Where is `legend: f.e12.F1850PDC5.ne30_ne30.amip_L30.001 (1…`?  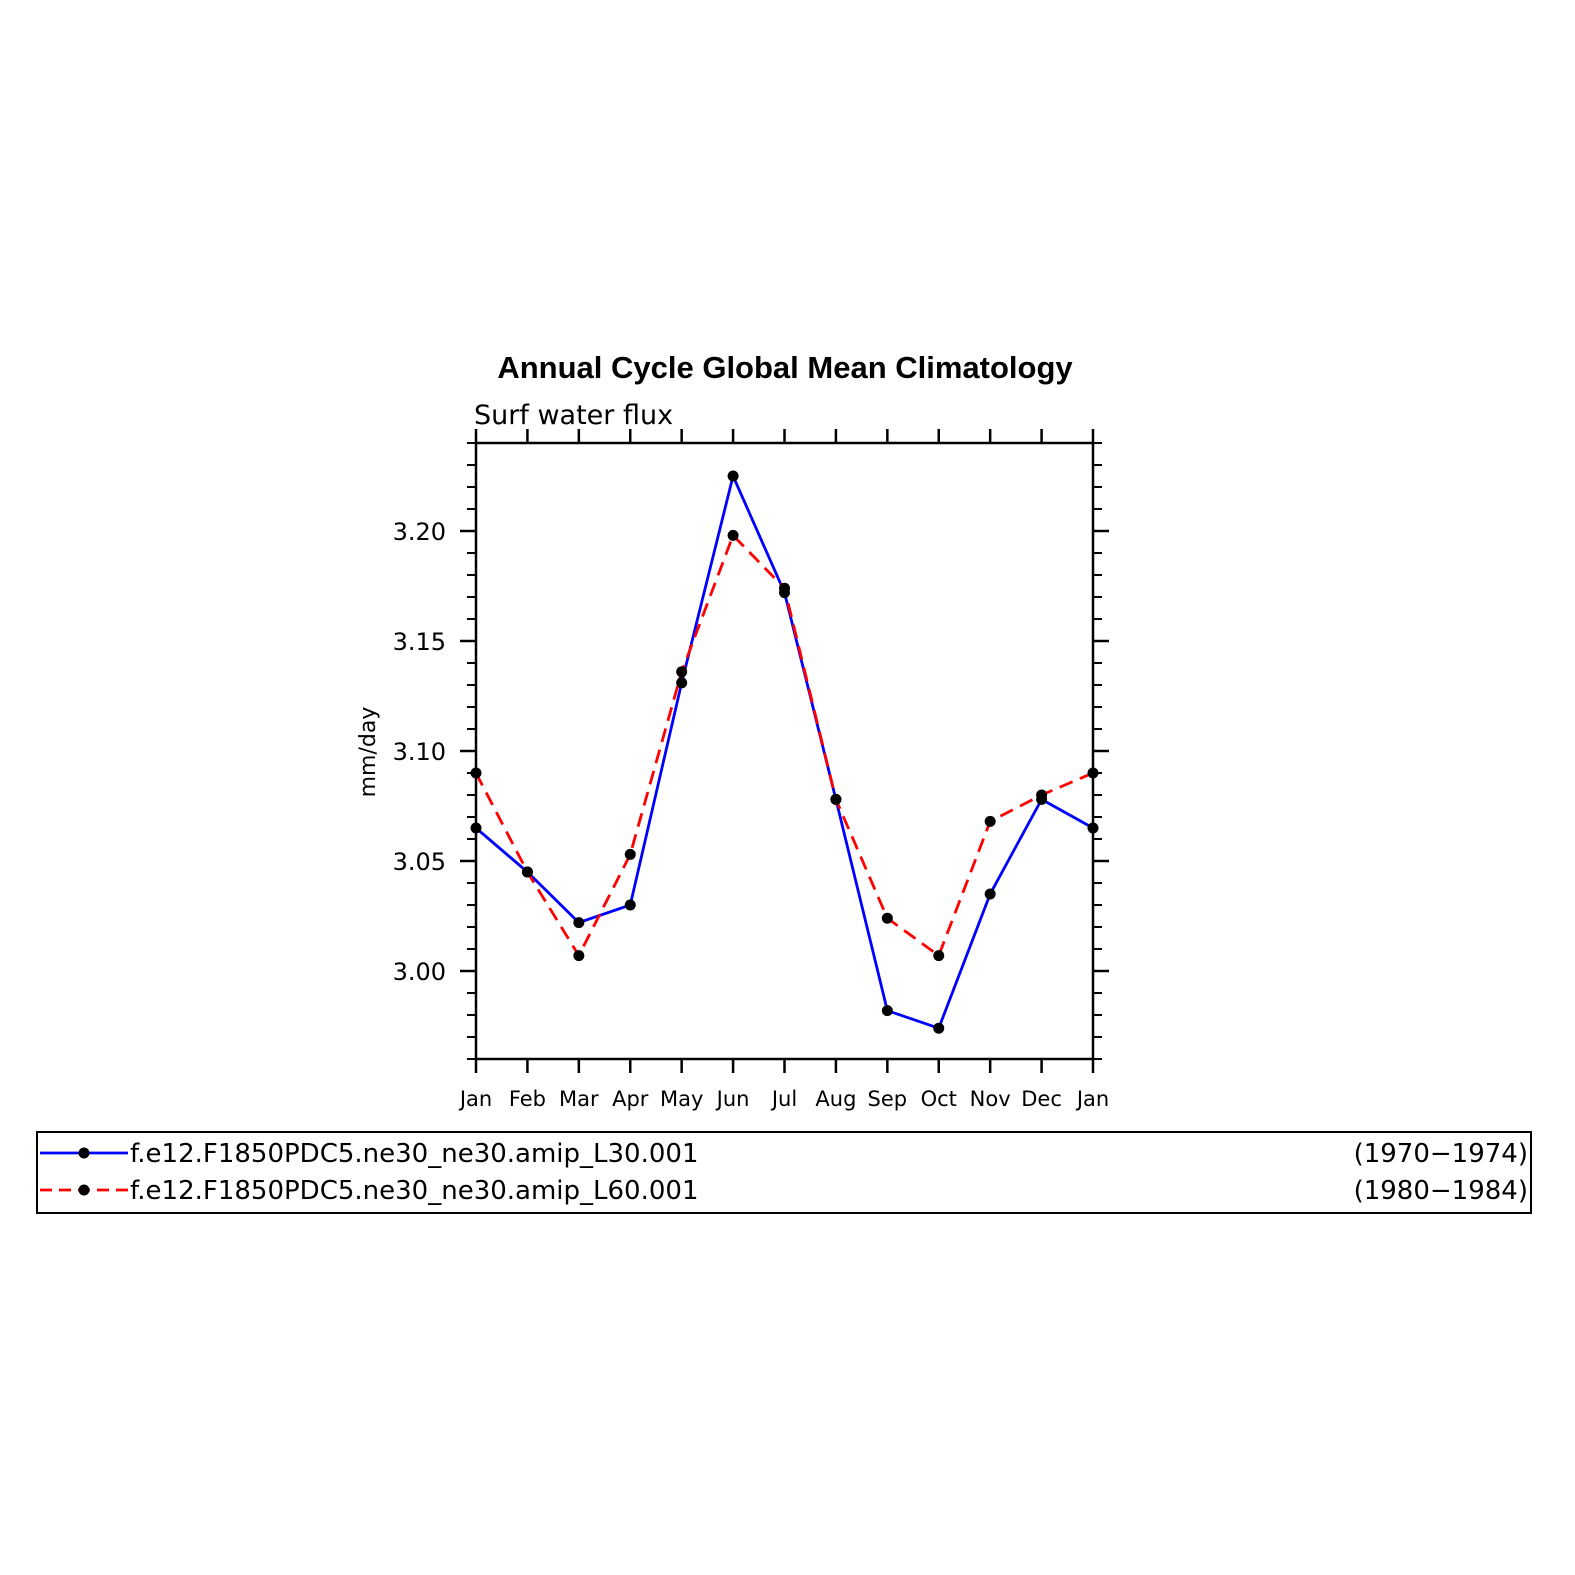
legend: f.e12.F1850PDC5.ne30_ne30.amip_L30.001 (1… is located at coordinates (784, 1172).